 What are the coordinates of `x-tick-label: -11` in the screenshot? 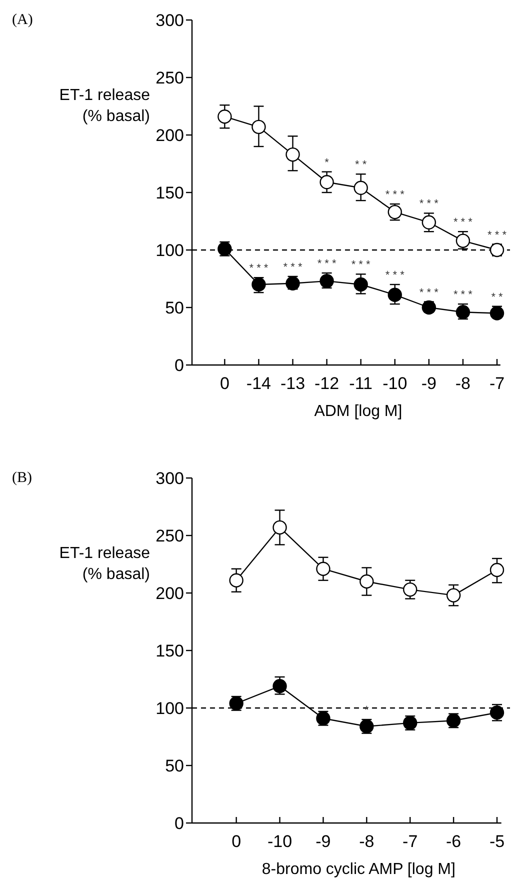 It's located at (360, 383).